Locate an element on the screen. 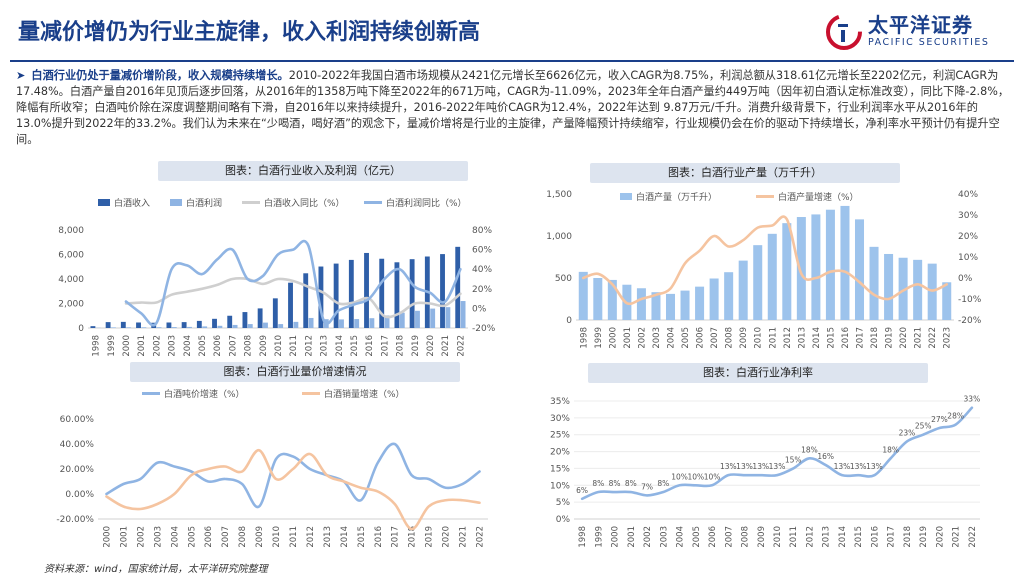 This screenshot has height=576, width=1024. c1-bar-a-2010 is located at coordinates (275, 313).